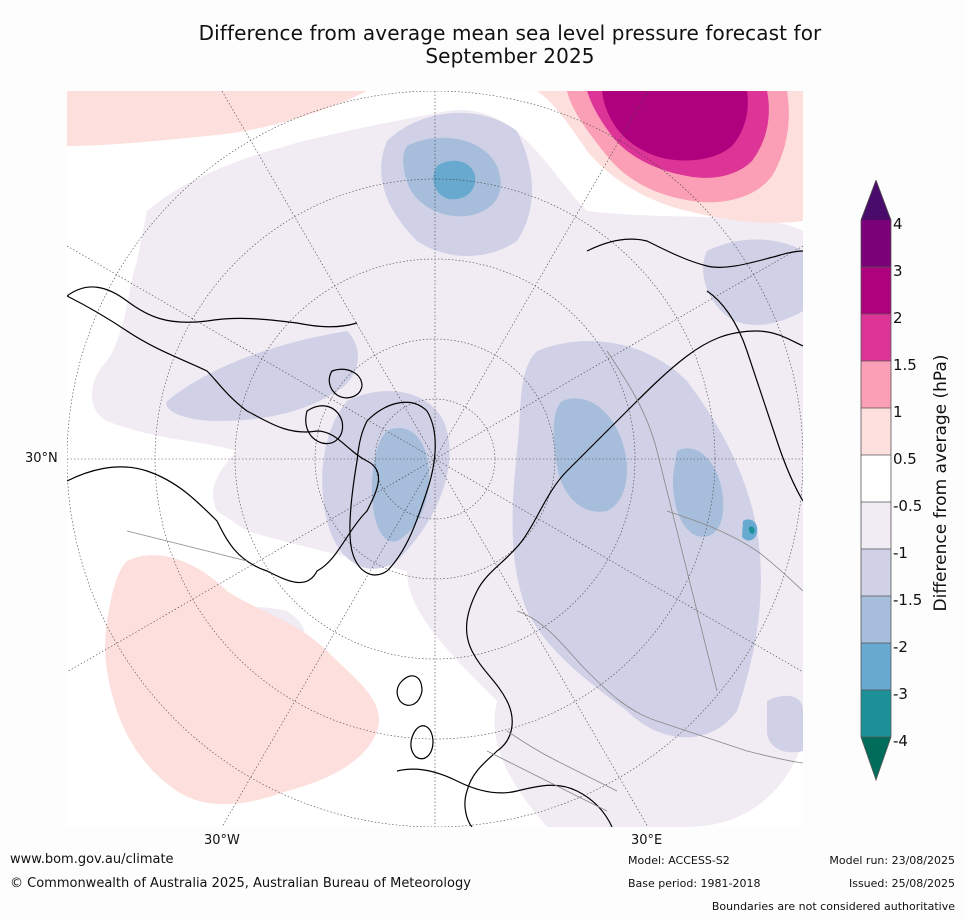  What do you see at coordinates (679, 860) in the screenshot?
I see `footer-model: Model: ACCESS-S2` at bounding box center [679, 860].